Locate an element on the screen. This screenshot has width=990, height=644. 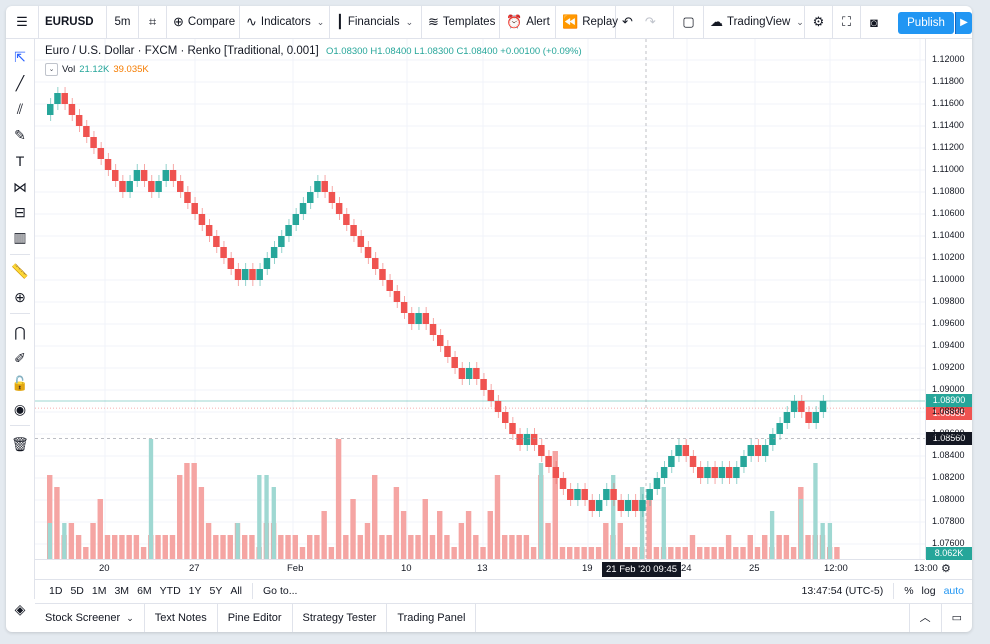
fullscreen-layout-button: ▢ is located at coordinates (689, 22).